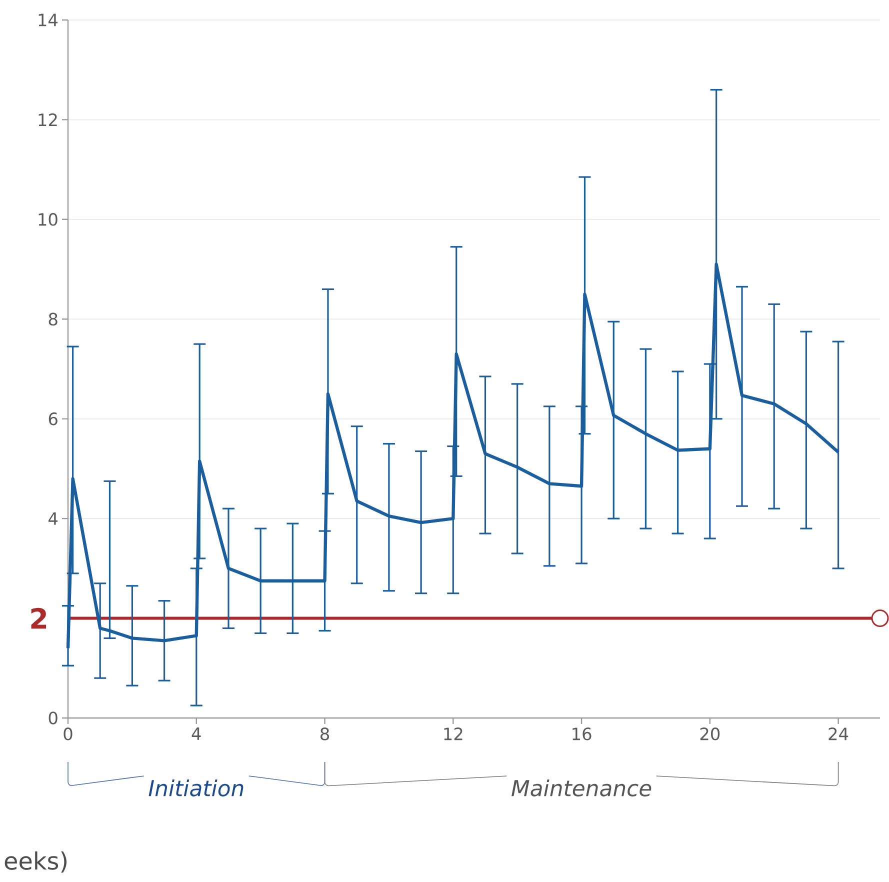 This screenshot has height=882, width=889. I want to click on x-tick-label: 24, so click(838, 733).